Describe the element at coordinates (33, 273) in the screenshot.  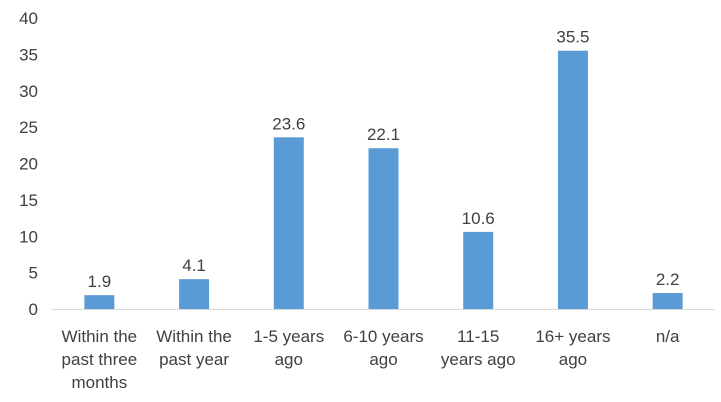
I see `y-tick-label: 5` at that location.